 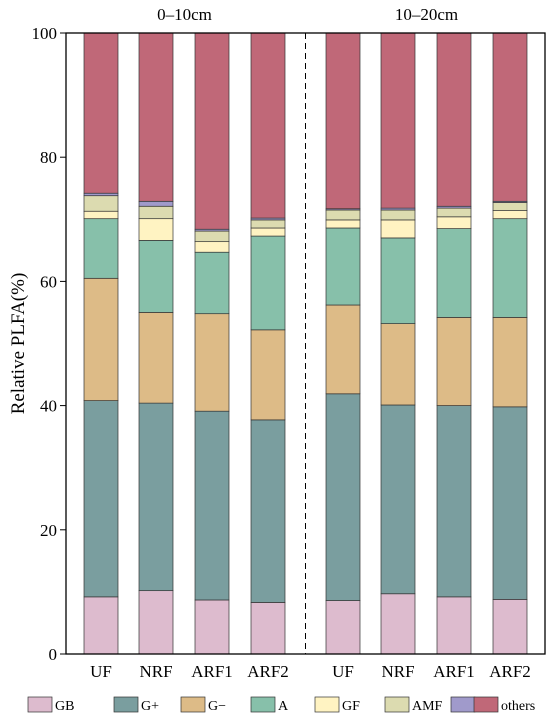 What do you see at coordinates (64, 706) in the screenshot?
I see `legend-label-gb: GB` at bounding box center [64, 706].